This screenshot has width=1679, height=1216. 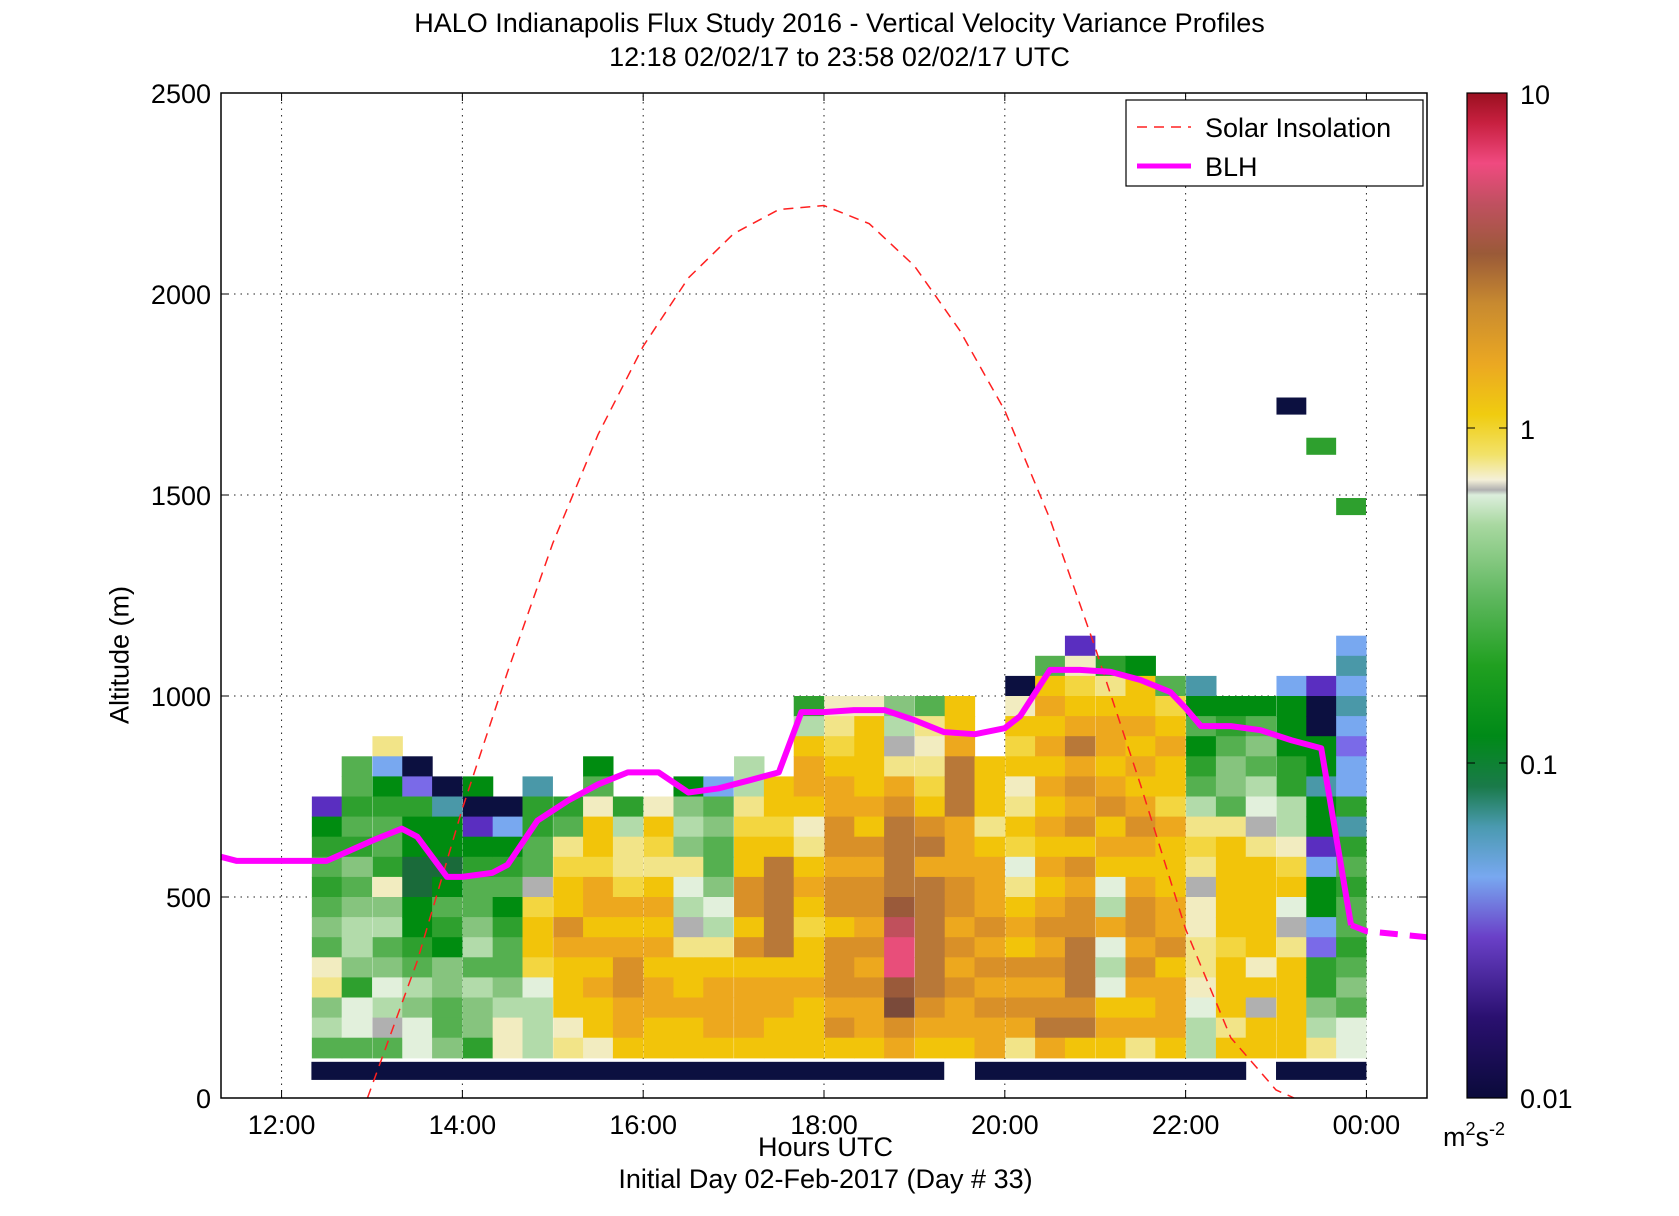 I want to click on colorbar-unit: m2s-2, so click(x=1474, y=1135).